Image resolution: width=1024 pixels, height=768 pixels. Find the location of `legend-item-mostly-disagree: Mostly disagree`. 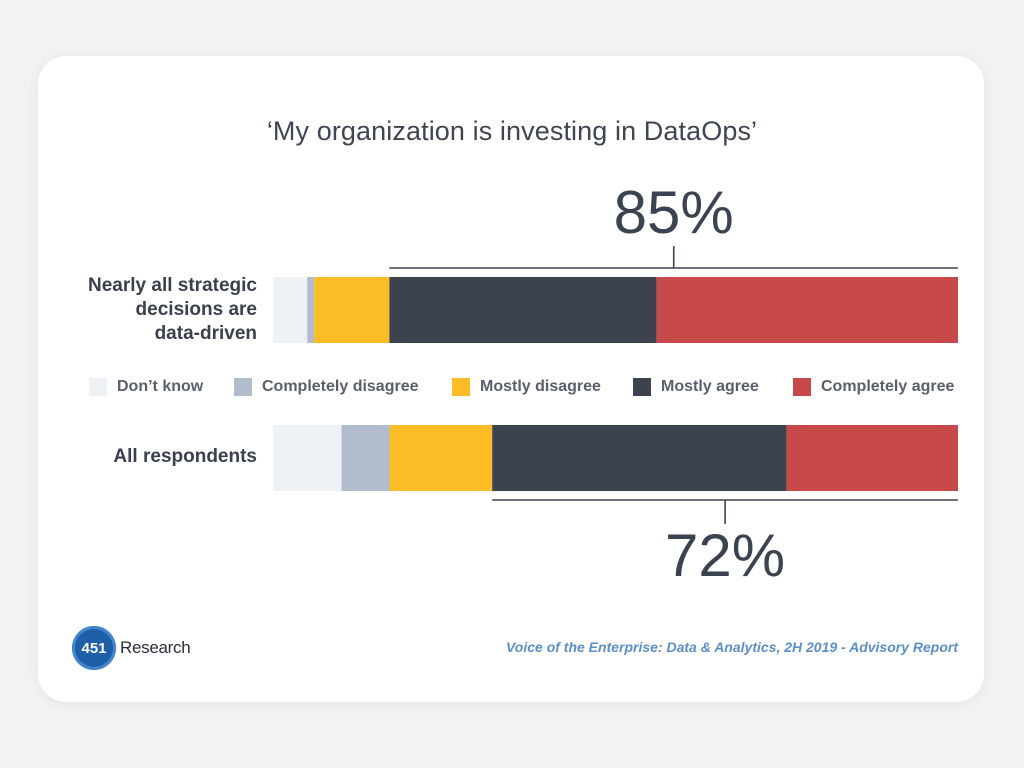

legend-item-mostly-disagree: Mostly disagree is located at coordinates (526, 387).